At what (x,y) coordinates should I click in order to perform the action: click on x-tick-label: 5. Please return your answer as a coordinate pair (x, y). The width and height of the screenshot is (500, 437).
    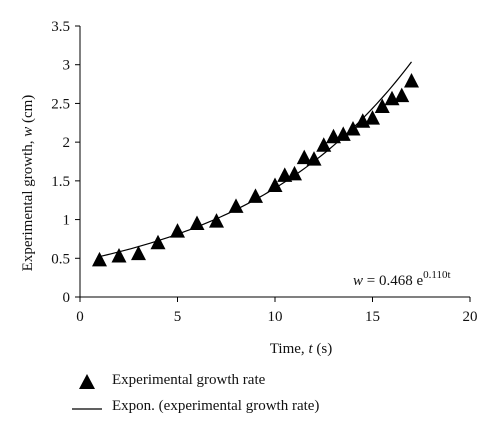
    Looking at the image, I should click on (178, 317).